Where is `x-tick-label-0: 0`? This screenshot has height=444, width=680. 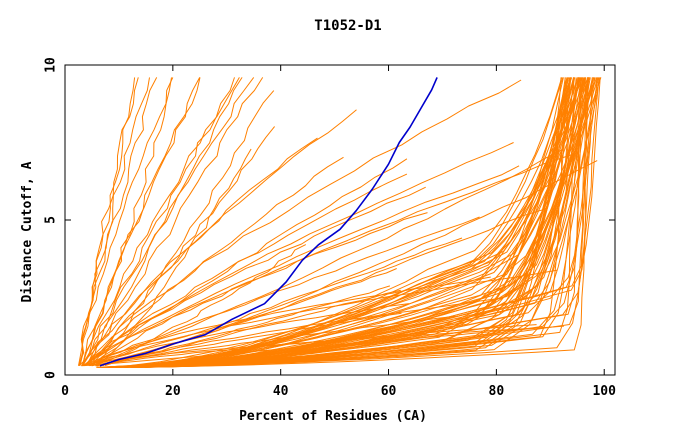
x-tick-label-0: 0 is located at coordinates (65, 391).